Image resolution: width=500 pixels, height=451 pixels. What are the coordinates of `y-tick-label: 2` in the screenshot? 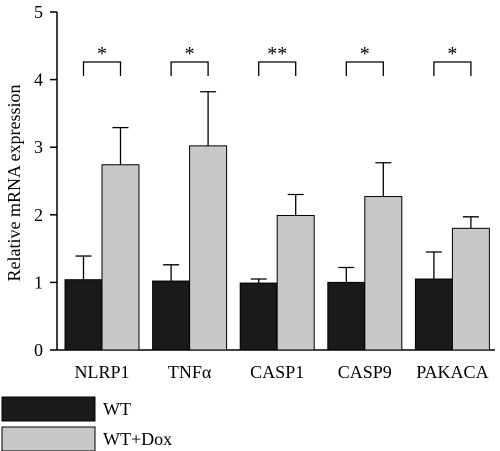 It's located at (38, 215).